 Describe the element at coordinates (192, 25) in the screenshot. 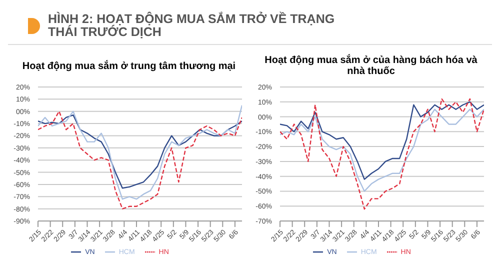

I see `text: HÌNH 2: HOẠT ĐỘNG MUA SẮM TRỞ VỀ TRẠNG THÁI TRƯỚC DỊCH` at that location.